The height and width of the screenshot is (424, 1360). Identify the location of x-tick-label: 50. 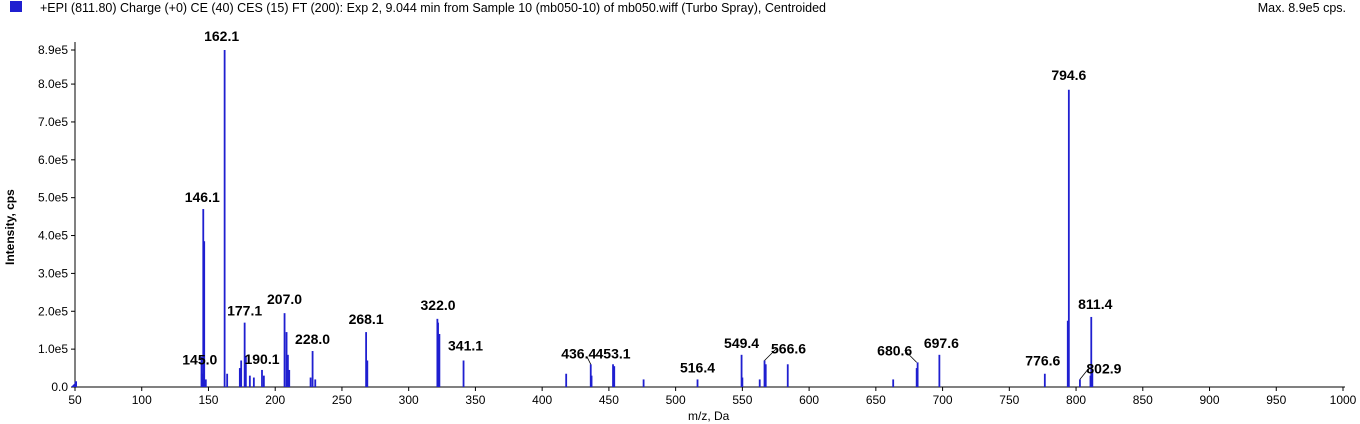
(75, 400).